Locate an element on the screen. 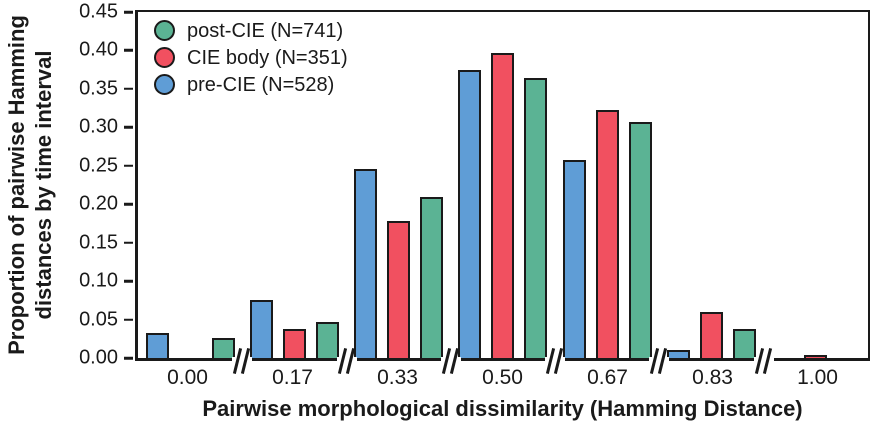 This screenshot has width=877, height=432. bar-pre-CIE-0.33 is located at coordinates (366, 263).